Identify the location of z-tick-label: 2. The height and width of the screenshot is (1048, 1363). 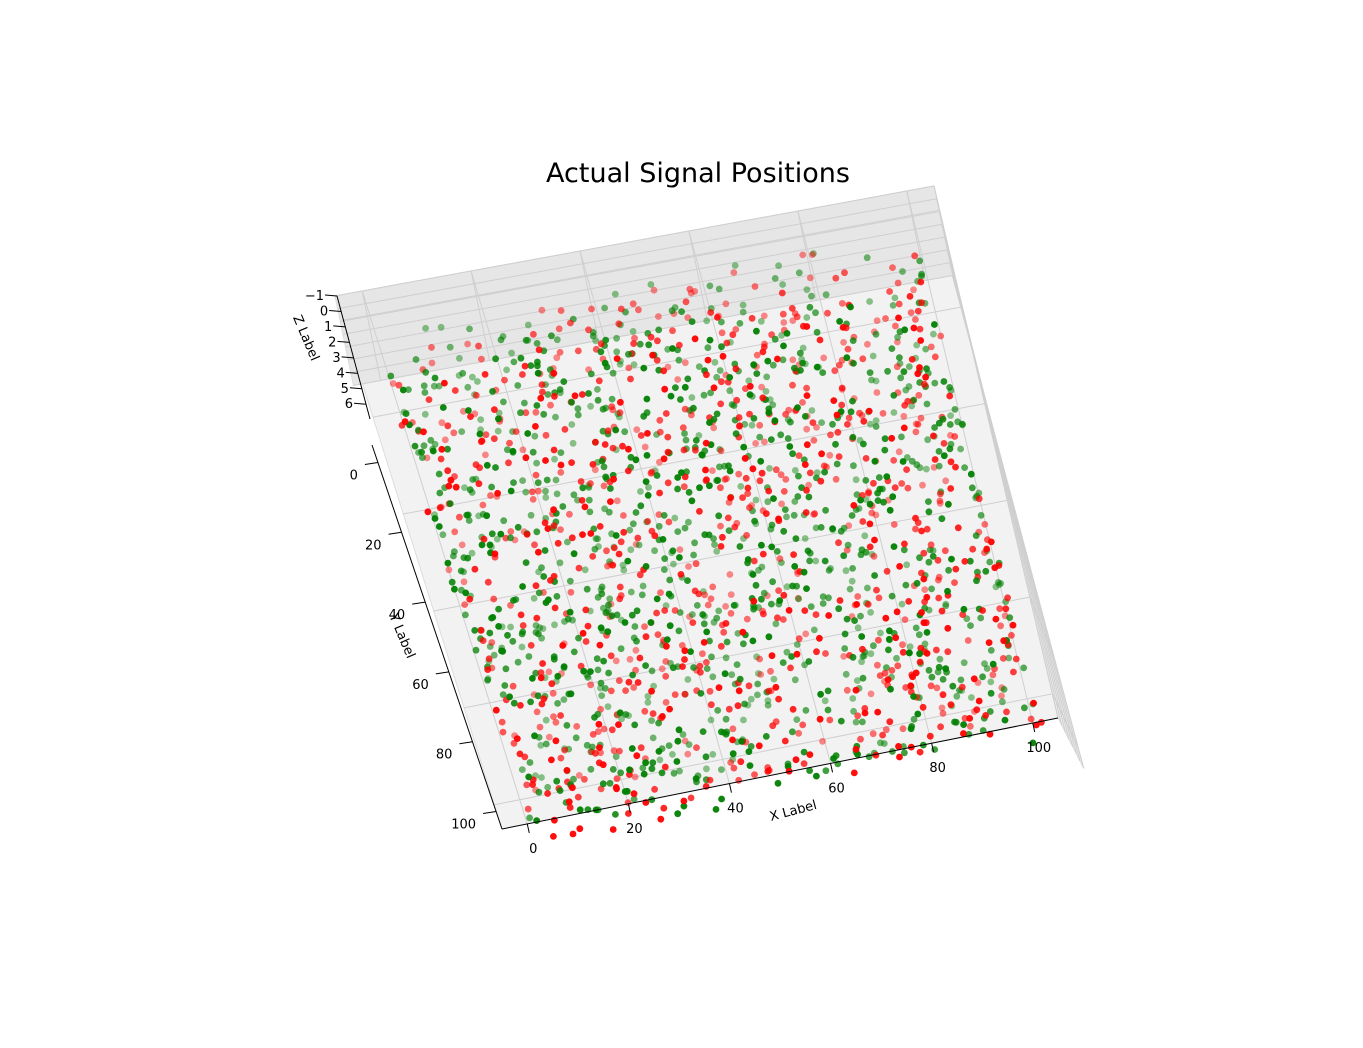
(332, 342).